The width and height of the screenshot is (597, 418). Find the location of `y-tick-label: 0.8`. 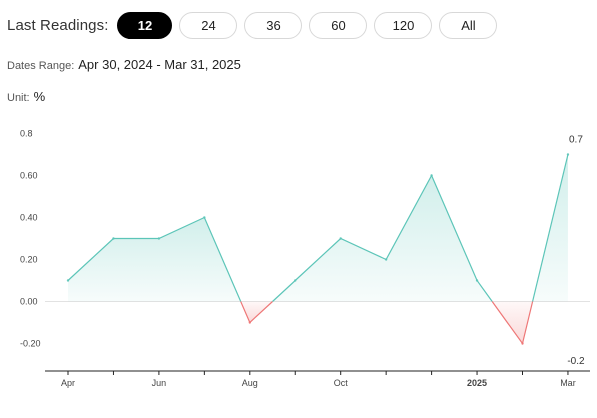

y-tick-label: 0.8 is located at coordinates (26, 134).